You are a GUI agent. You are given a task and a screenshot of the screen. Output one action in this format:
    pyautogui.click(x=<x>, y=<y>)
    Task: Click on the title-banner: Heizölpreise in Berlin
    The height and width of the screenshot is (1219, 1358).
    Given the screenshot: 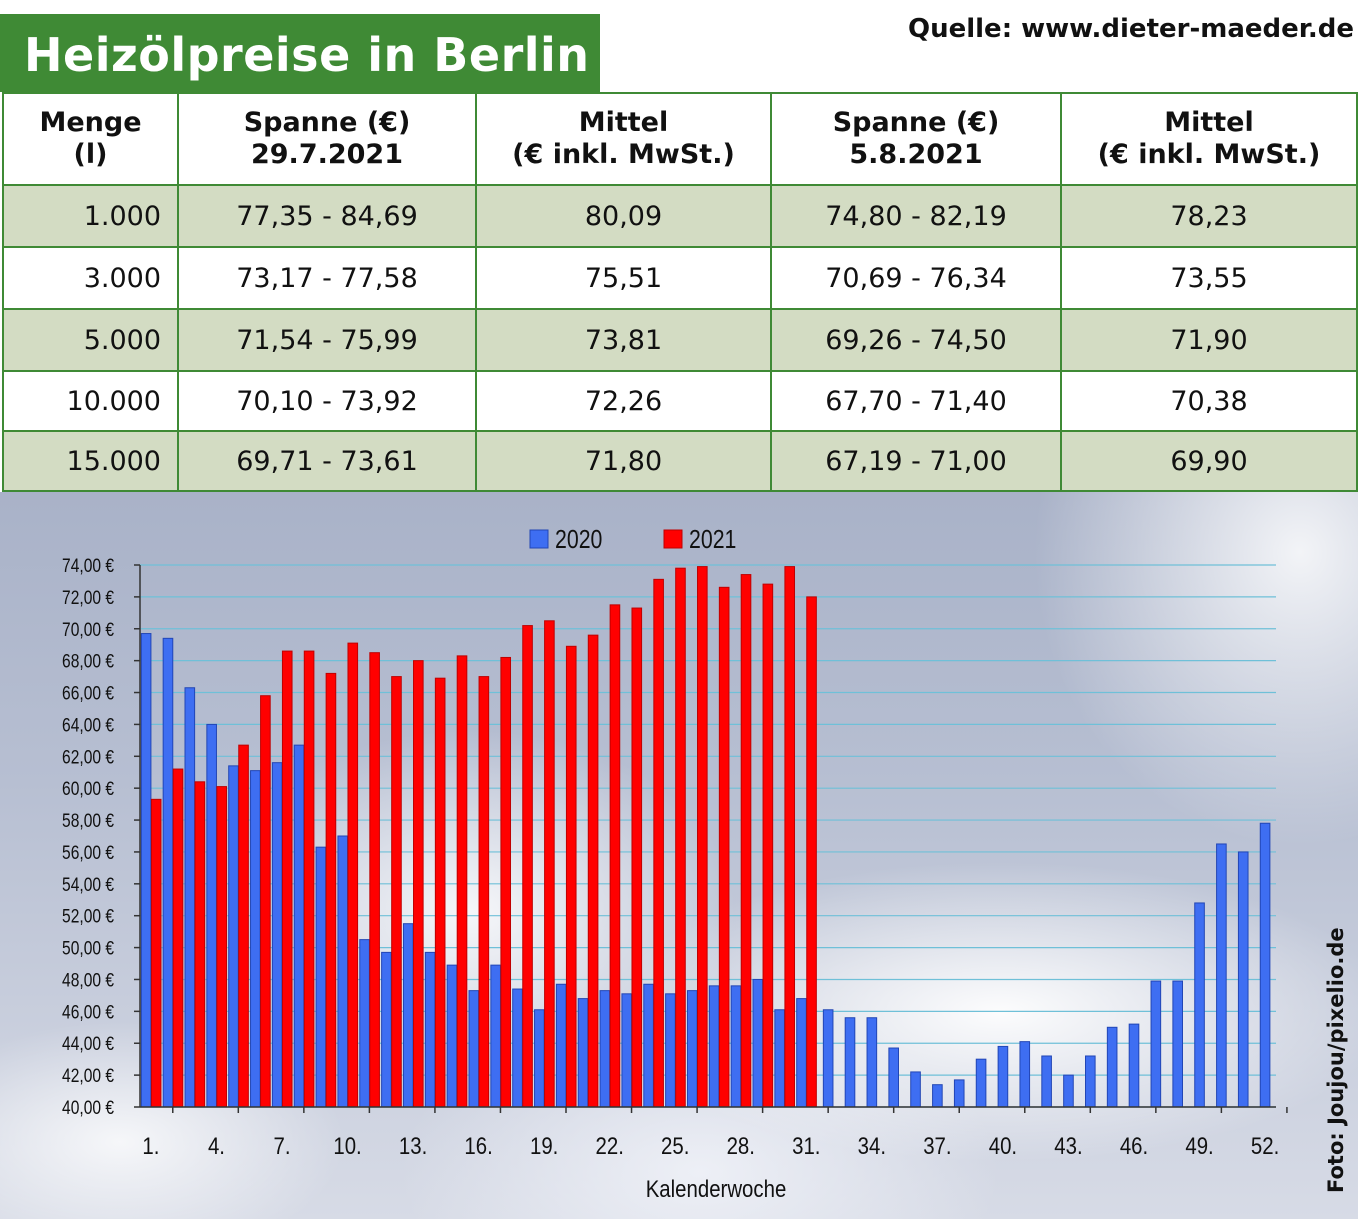 What is the action you would take?
    pyautogui.click(x=300, y=53)
    